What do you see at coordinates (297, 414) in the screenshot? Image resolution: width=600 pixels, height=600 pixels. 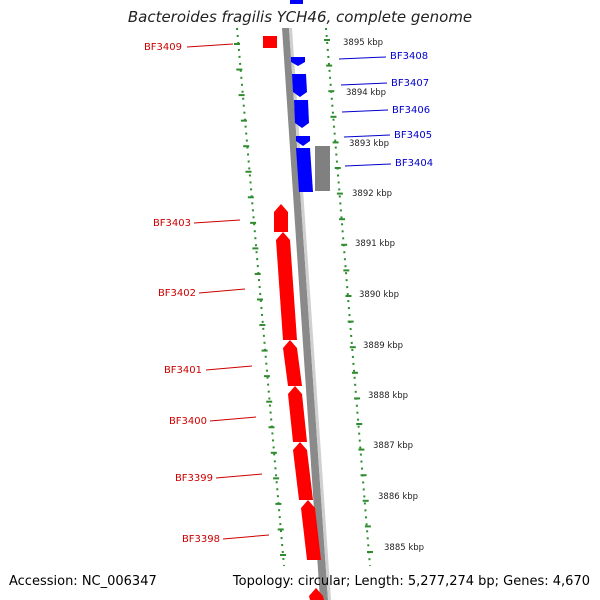 I see `gene-BF3400-arrow` at bounding box center [297, 414].